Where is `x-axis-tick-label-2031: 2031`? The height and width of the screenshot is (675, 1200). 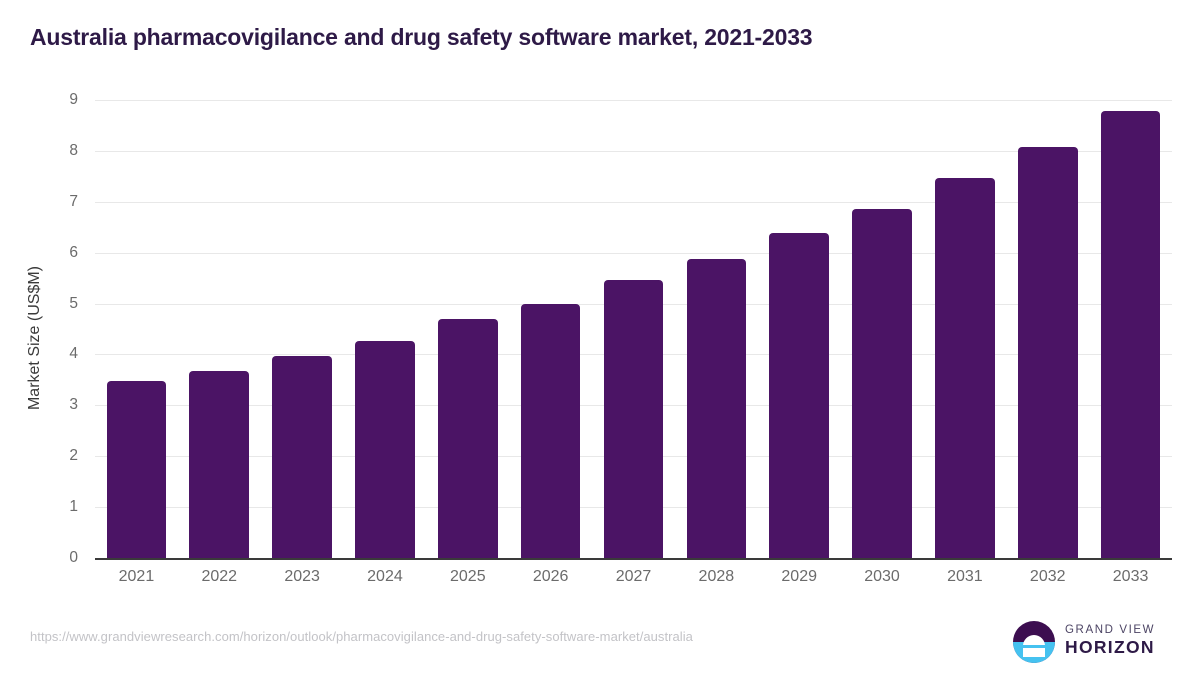
x-axis-tick-label-2031: 2031 is located at coordinates (965, 576).